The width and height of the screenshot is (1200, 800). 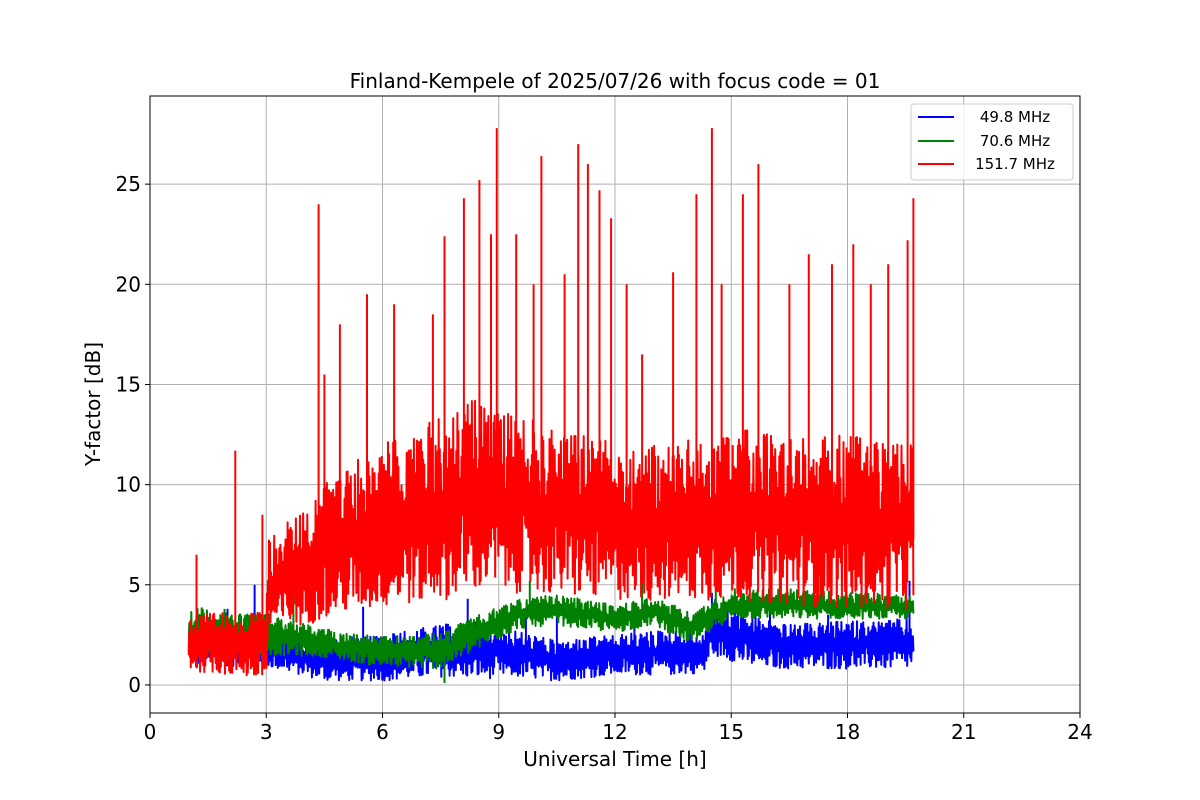 What do you see at coordinates (134, 685) in the screenshot?
I see `y-tick-label: 0` at bounding box center [134, 685].